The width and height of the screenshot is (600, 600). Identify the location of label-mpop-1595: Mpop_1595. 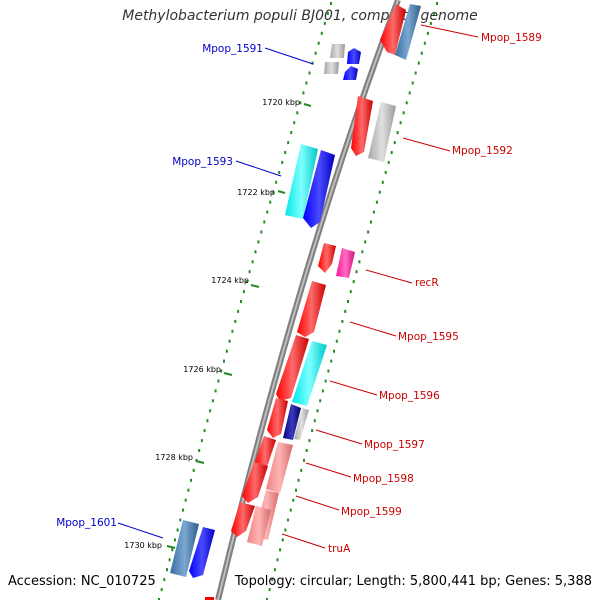
(428, 337).